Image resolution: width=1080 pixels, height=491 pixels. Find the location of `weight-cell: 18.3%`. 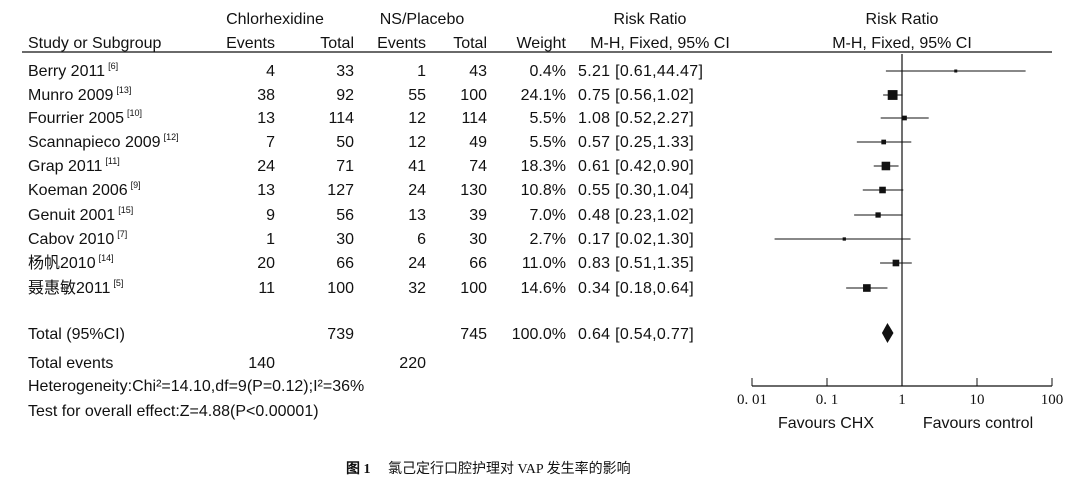

weight-cell: 18.3% is located at coordinates (543, 166).